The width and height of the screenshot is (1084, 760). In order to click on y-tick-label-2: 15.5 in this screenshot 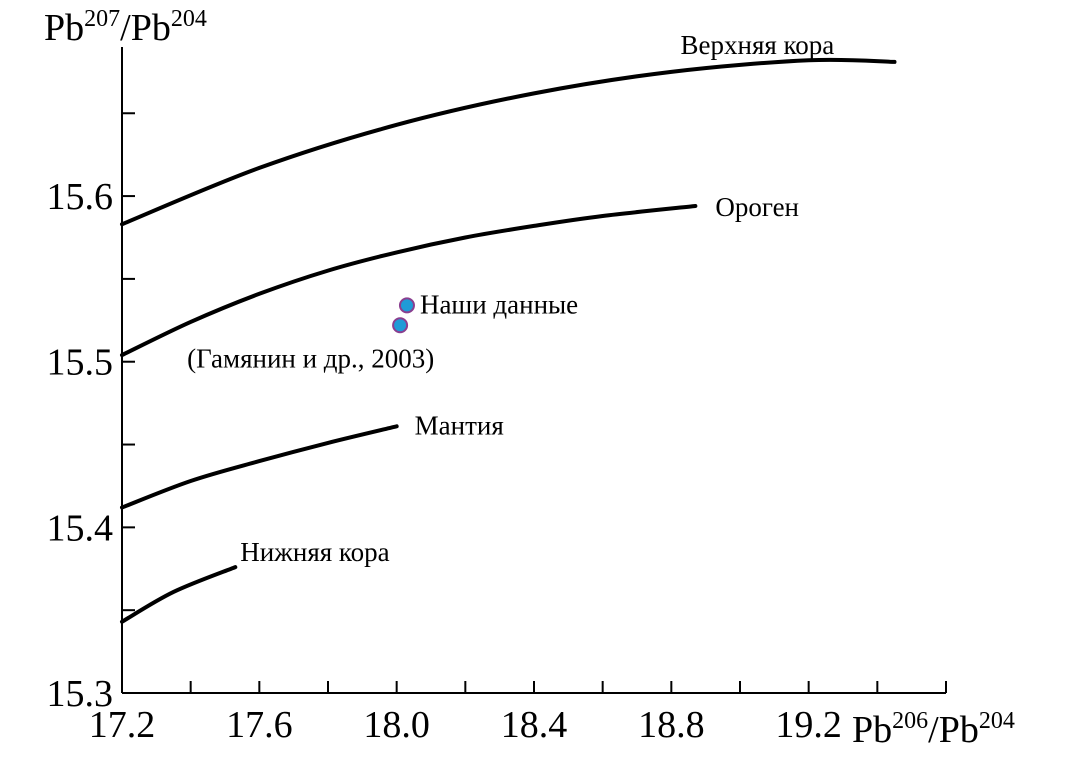, I will do `click(80, 363)`.